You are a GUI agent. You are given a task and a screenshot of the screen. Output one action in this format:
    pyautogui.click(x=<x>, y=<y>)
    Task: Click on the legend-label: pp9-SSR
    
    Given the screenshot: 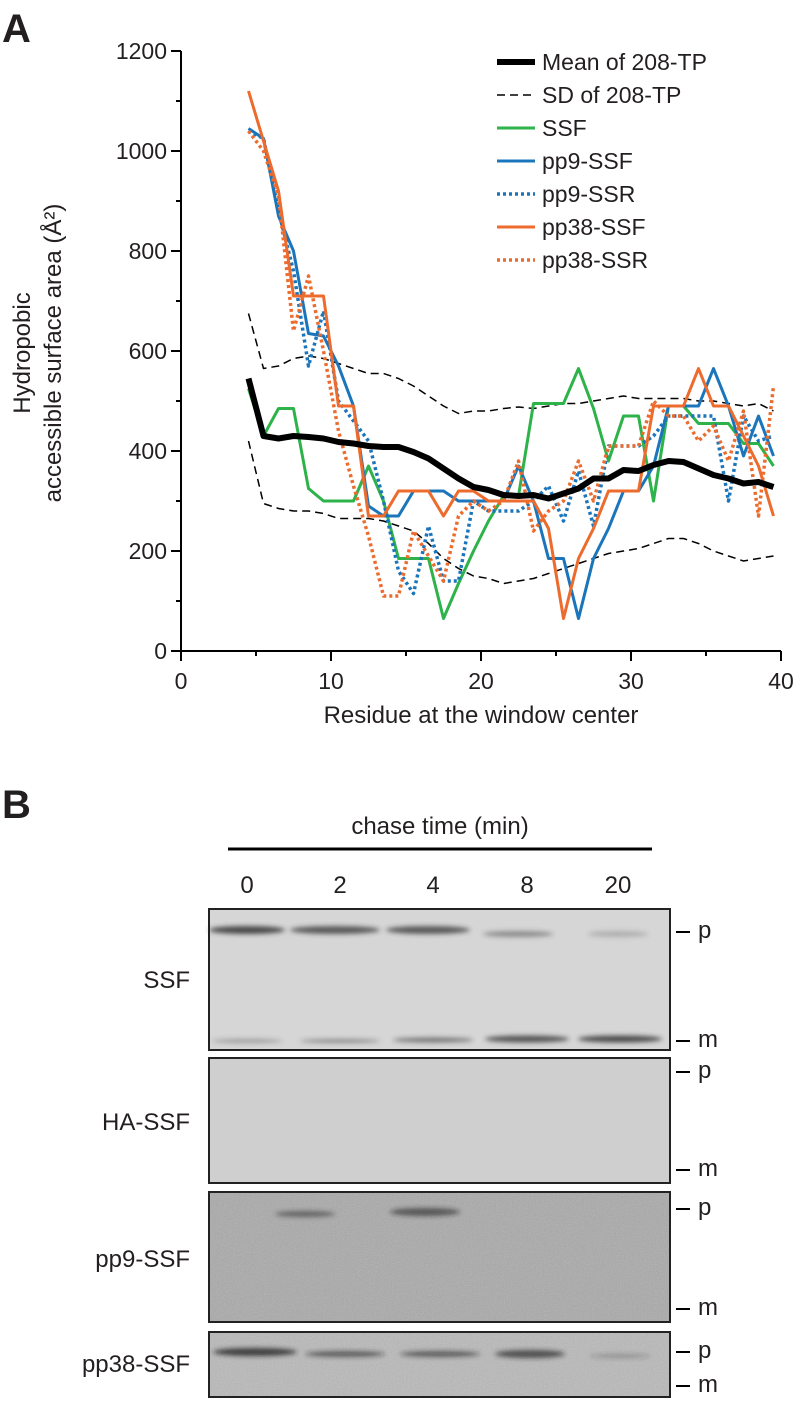 What is the action you would take?
    pyautogui.click(x=588, y=194)
    